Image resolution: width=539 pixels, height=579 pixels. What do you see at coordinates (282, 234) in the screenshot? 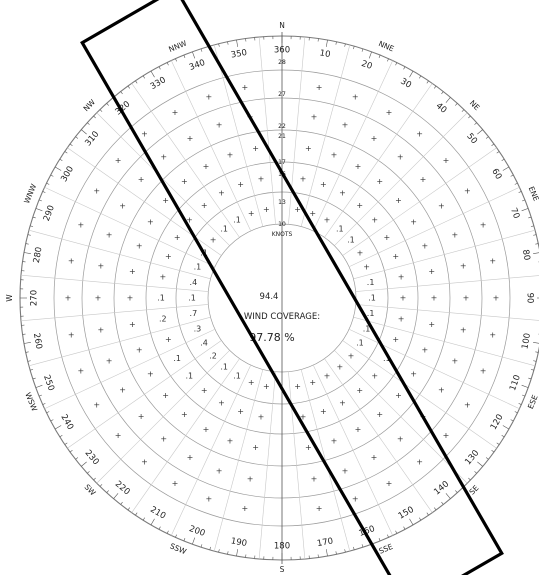
I see `units-label: KNOTS` at bounding box center [282, 234].